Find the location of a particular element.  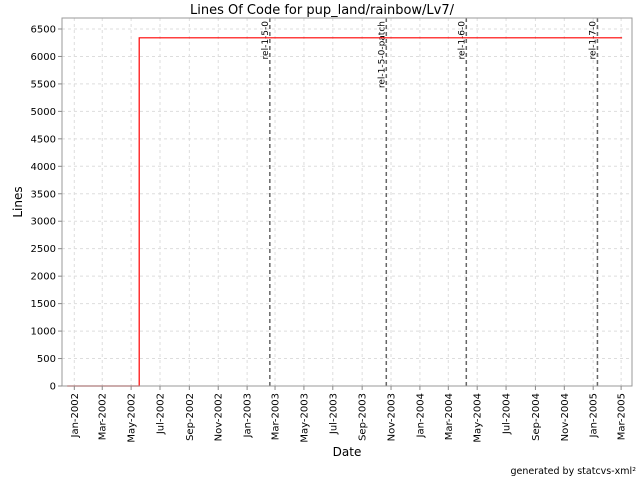

x-tick-label: Mar-2004 is located at coordinates (449, 416).